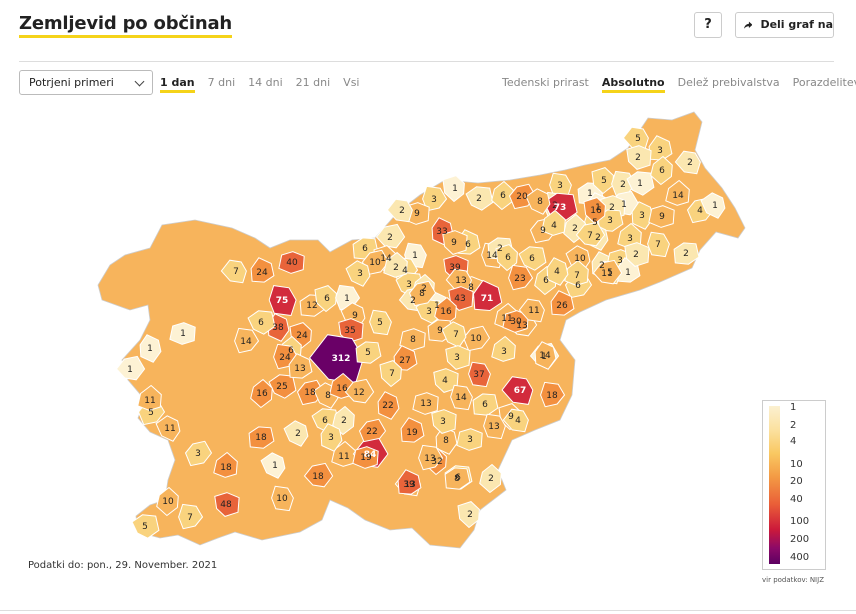 This screenshot has height=614, width=856. Describe the element at coordinates (545, 82) in the screenshot. I see `tab-tedenski-prirast: Tedenski prirast` at that location.